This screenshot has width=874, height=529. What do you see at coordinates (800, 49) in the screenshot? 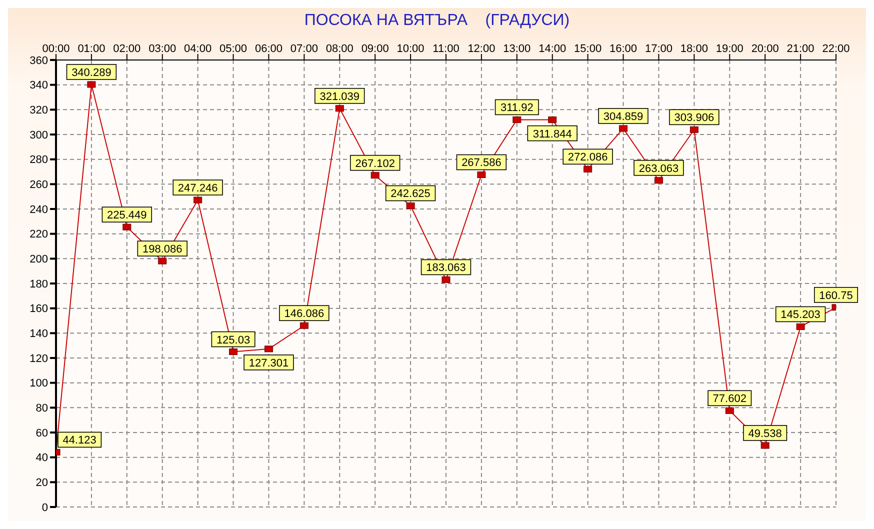
I see `x-tick-label: 21:00` at bounding box center [800, 49].